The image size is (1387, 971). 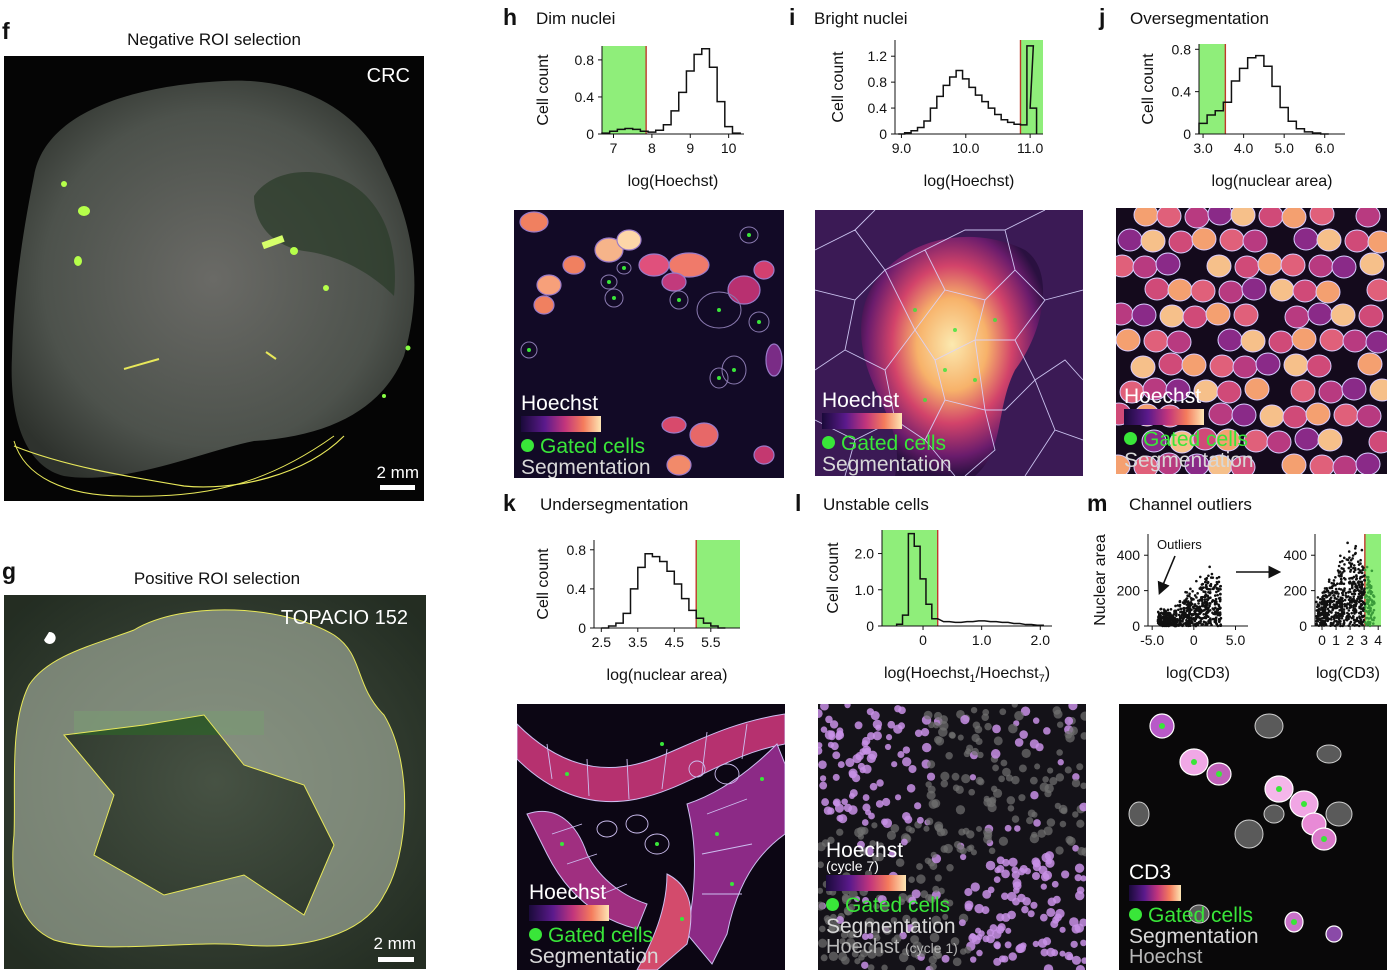 I want to click on y-axis-label: Cell count, so click(x=833, y=578).